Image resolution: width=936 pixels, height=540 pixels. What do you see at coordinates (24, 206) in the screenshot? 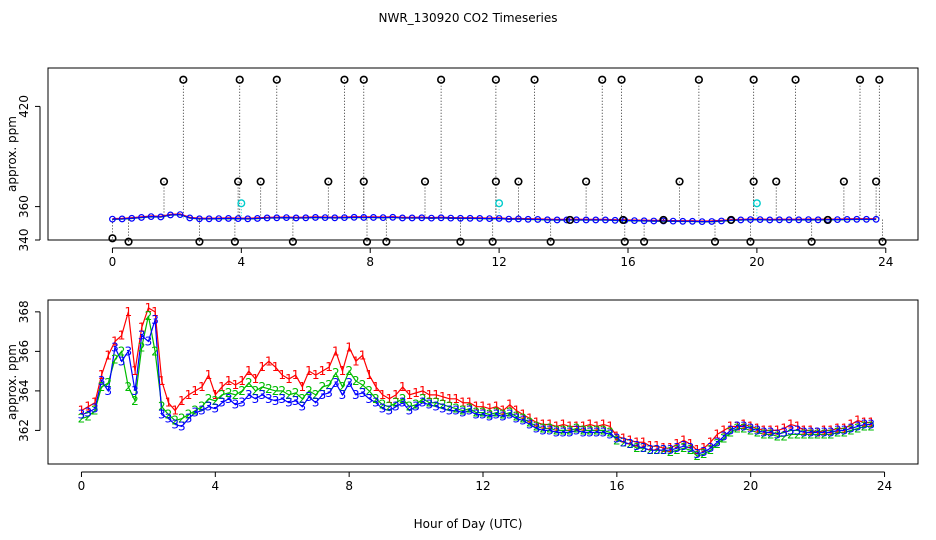
I see `top-y-tick-label: 360` at bounding box center [24, 206].